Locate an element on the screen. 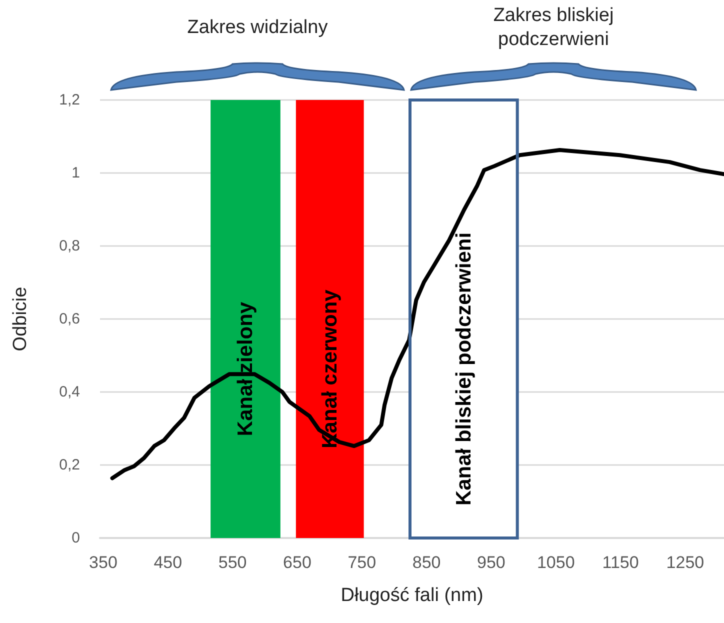 The height and width of the screenshot is (623, 724). band-label: Kanał bliskiej podczerwieni is located at coordinates (464, 369).